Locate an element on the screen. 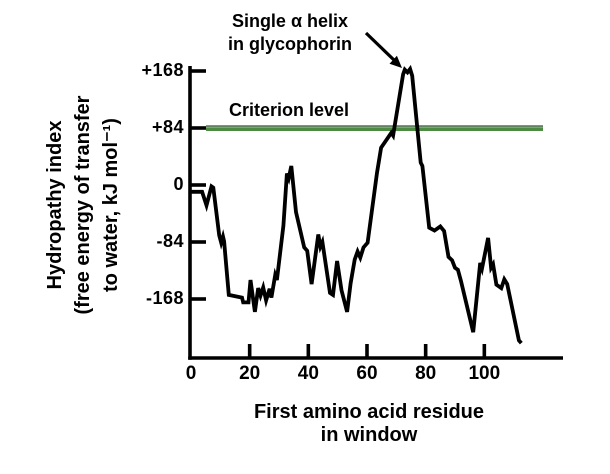 The width and height of the screenshot is (610, 474). annotation-line1: Single α helix is located at coordinates (290, 21).